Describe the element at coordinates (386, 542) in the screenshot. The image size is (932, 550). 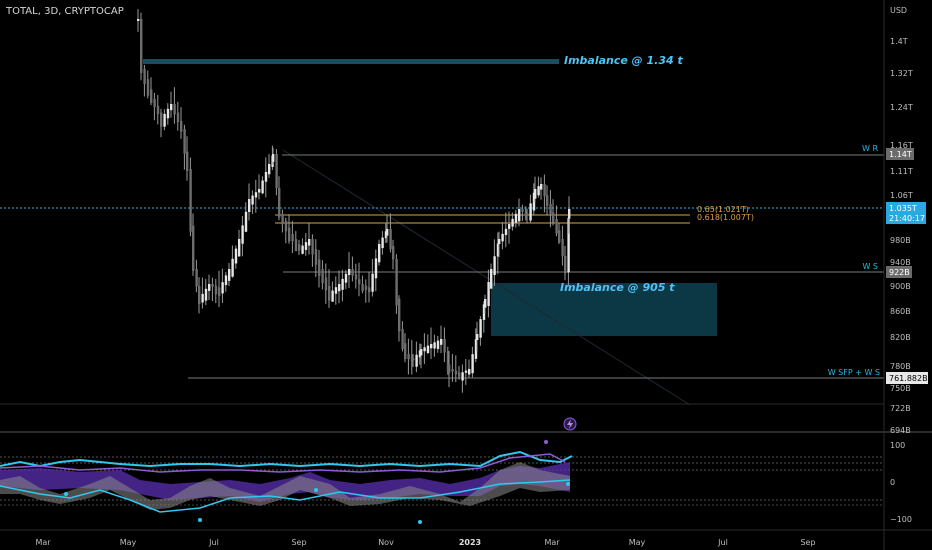
I see `time-tick: Nov` at that location.